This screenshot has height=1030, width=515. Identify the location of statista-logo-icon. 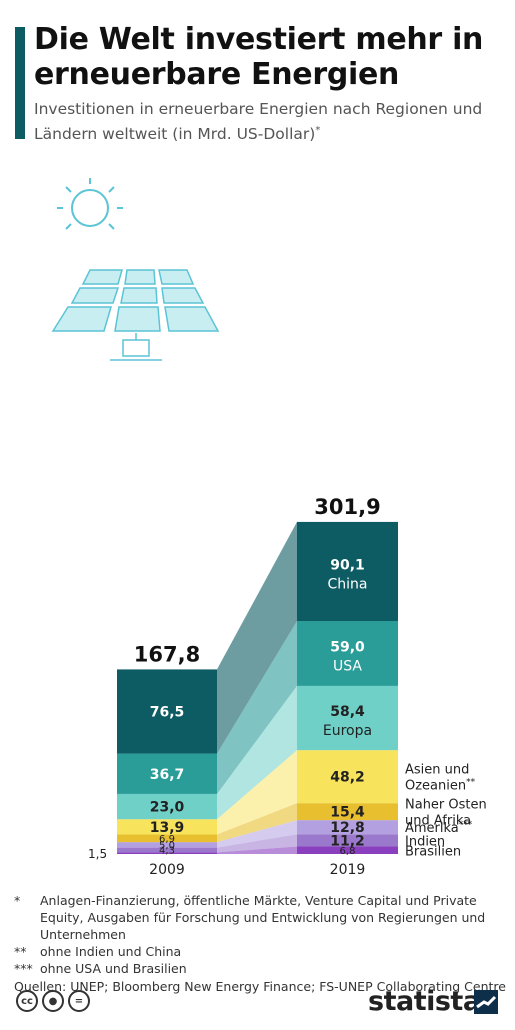
(486, 1002).